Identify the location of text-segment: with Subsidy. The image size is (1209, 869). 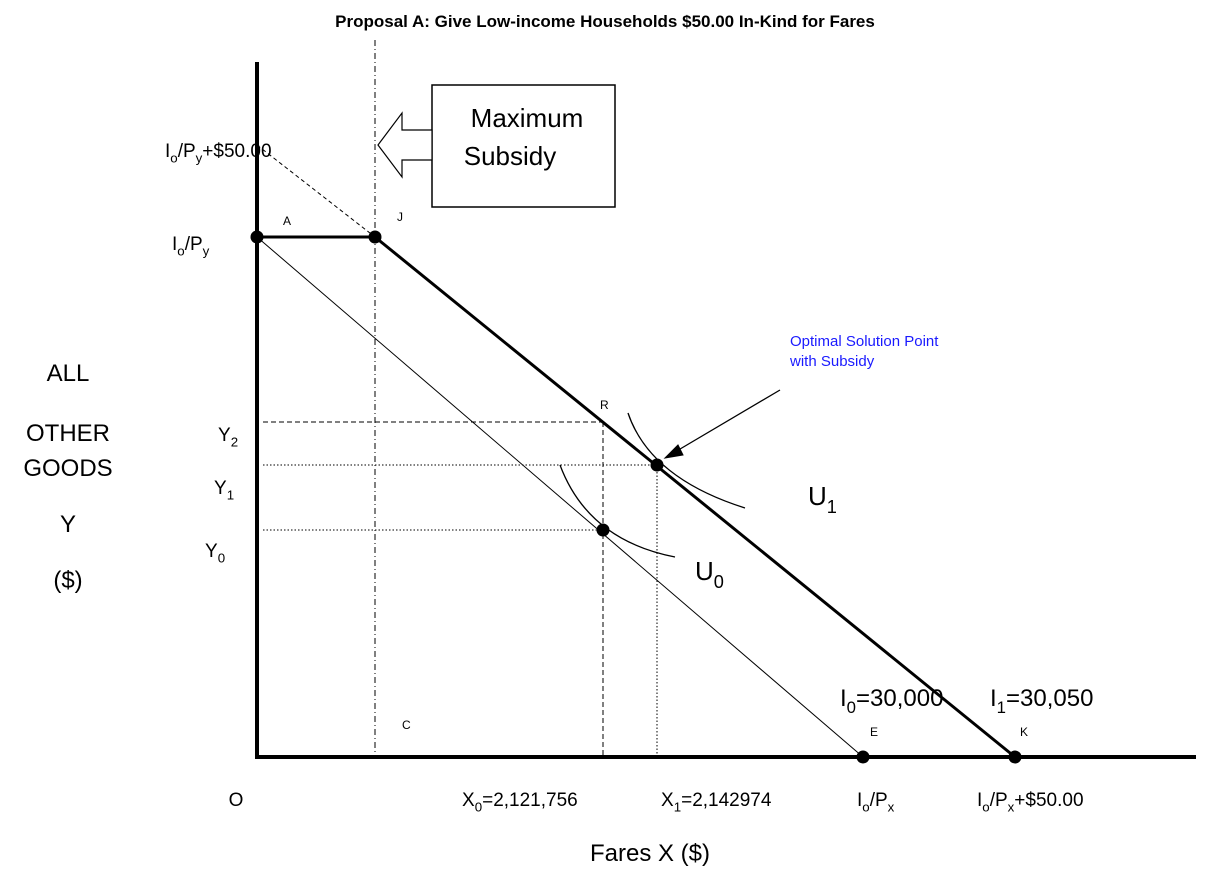
(832, 361).